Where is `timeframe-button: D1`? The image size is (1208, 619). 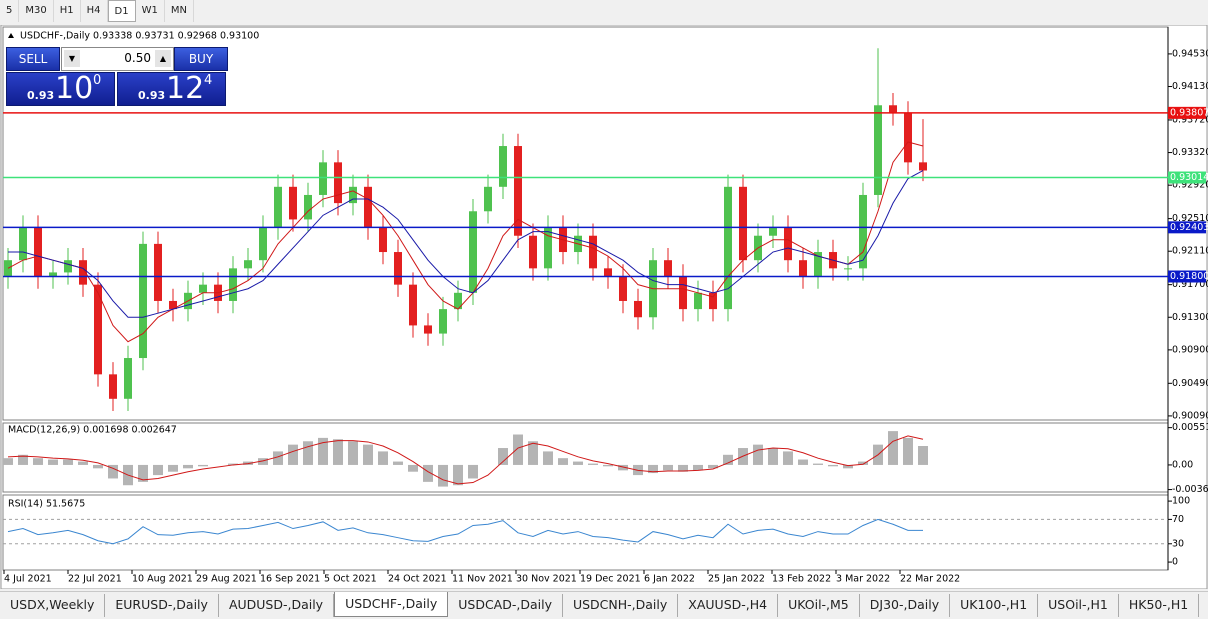
timeframe-button: D1 is located at coordinates (121, 11).